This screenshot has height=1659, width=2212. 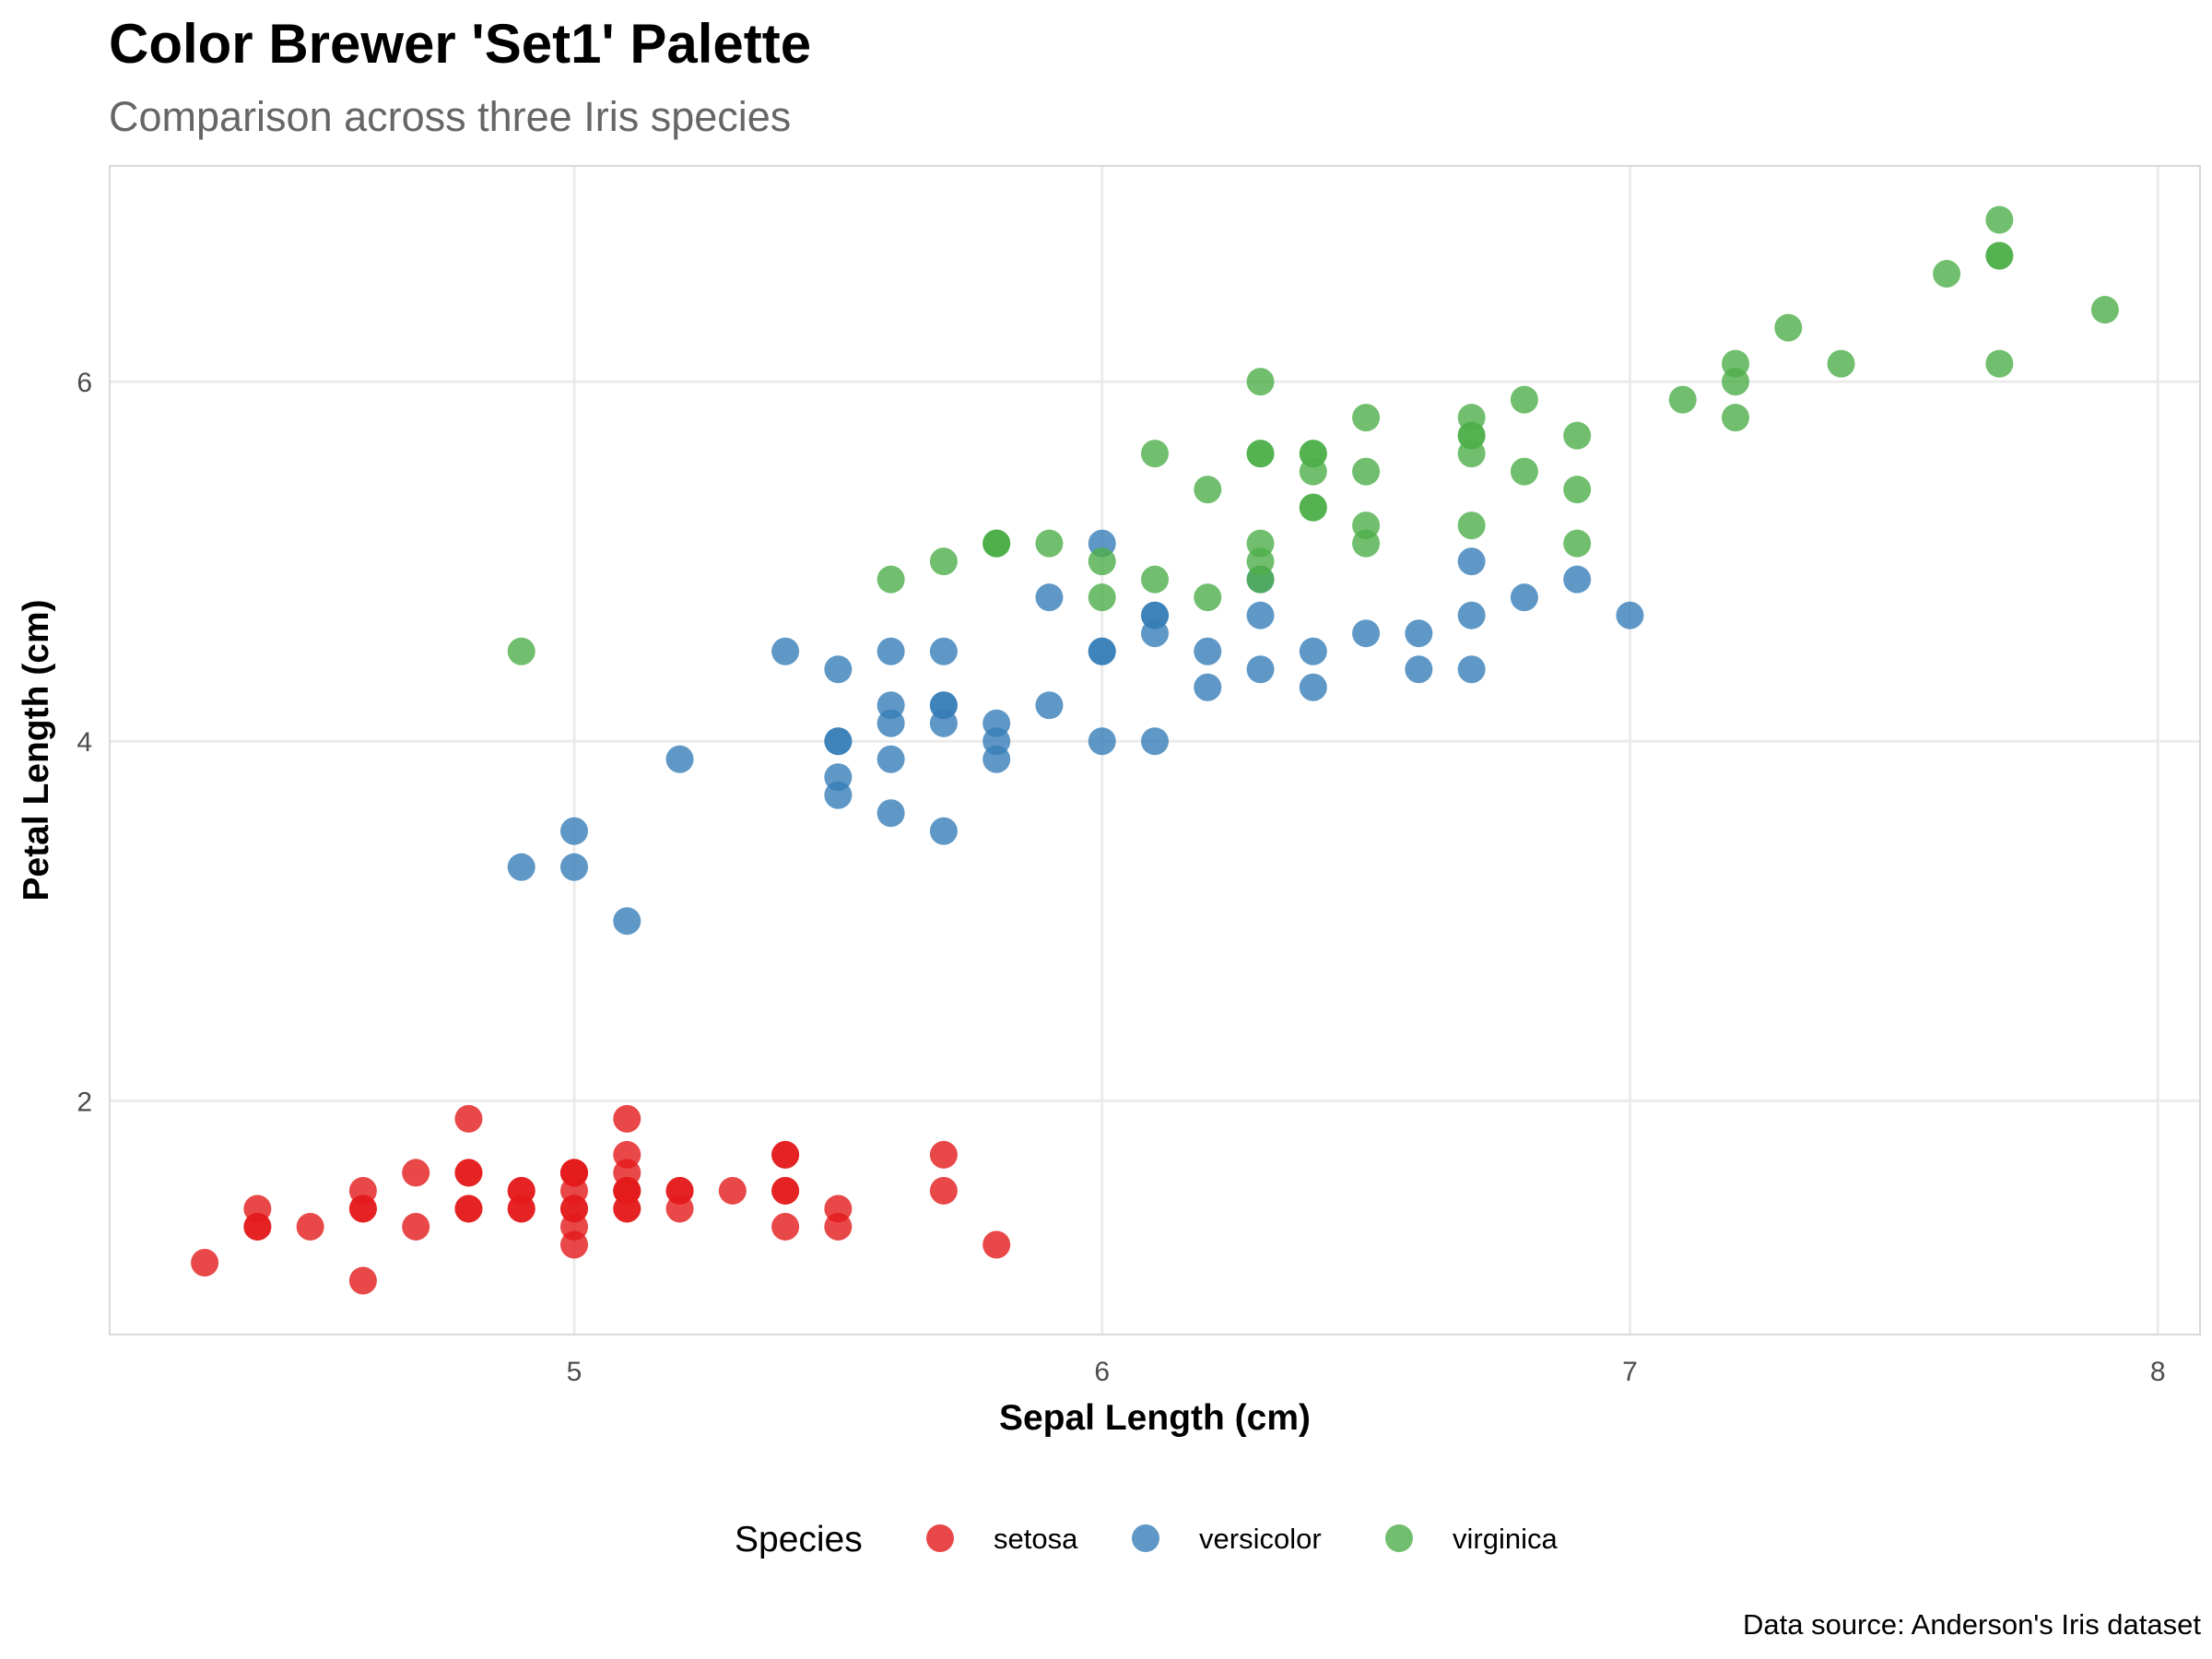 I want to click on chart-title: Color Brewer 'Set1' Palette, so click(x=460, y=44).